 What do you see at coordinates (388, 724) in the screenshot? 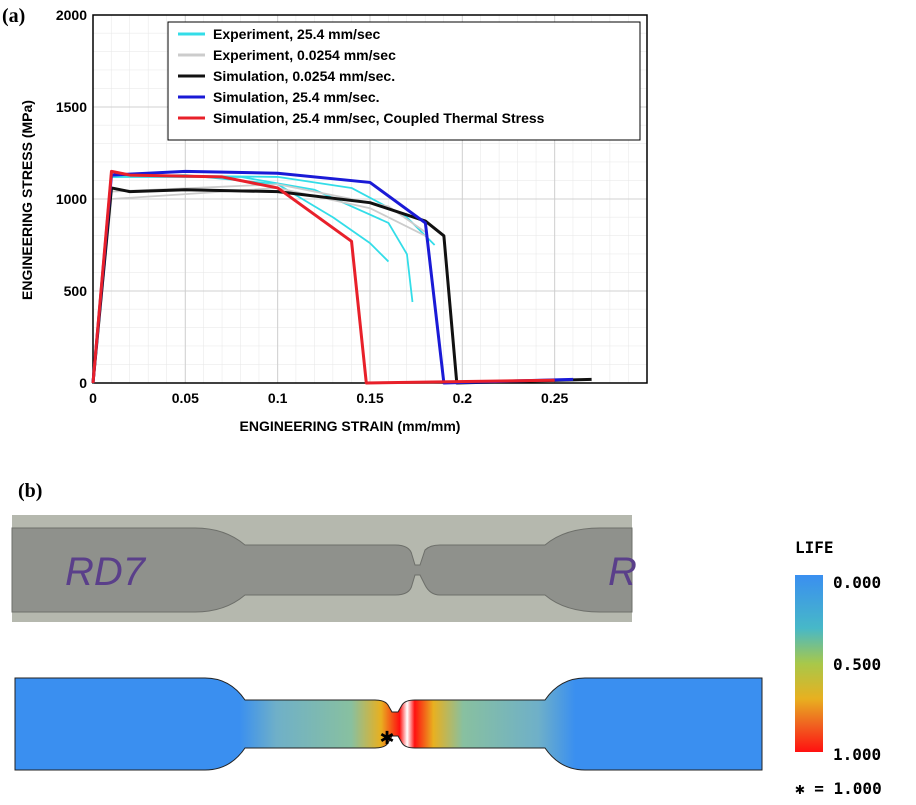
I see `contour-specimen` at bounding box center [388, 724].